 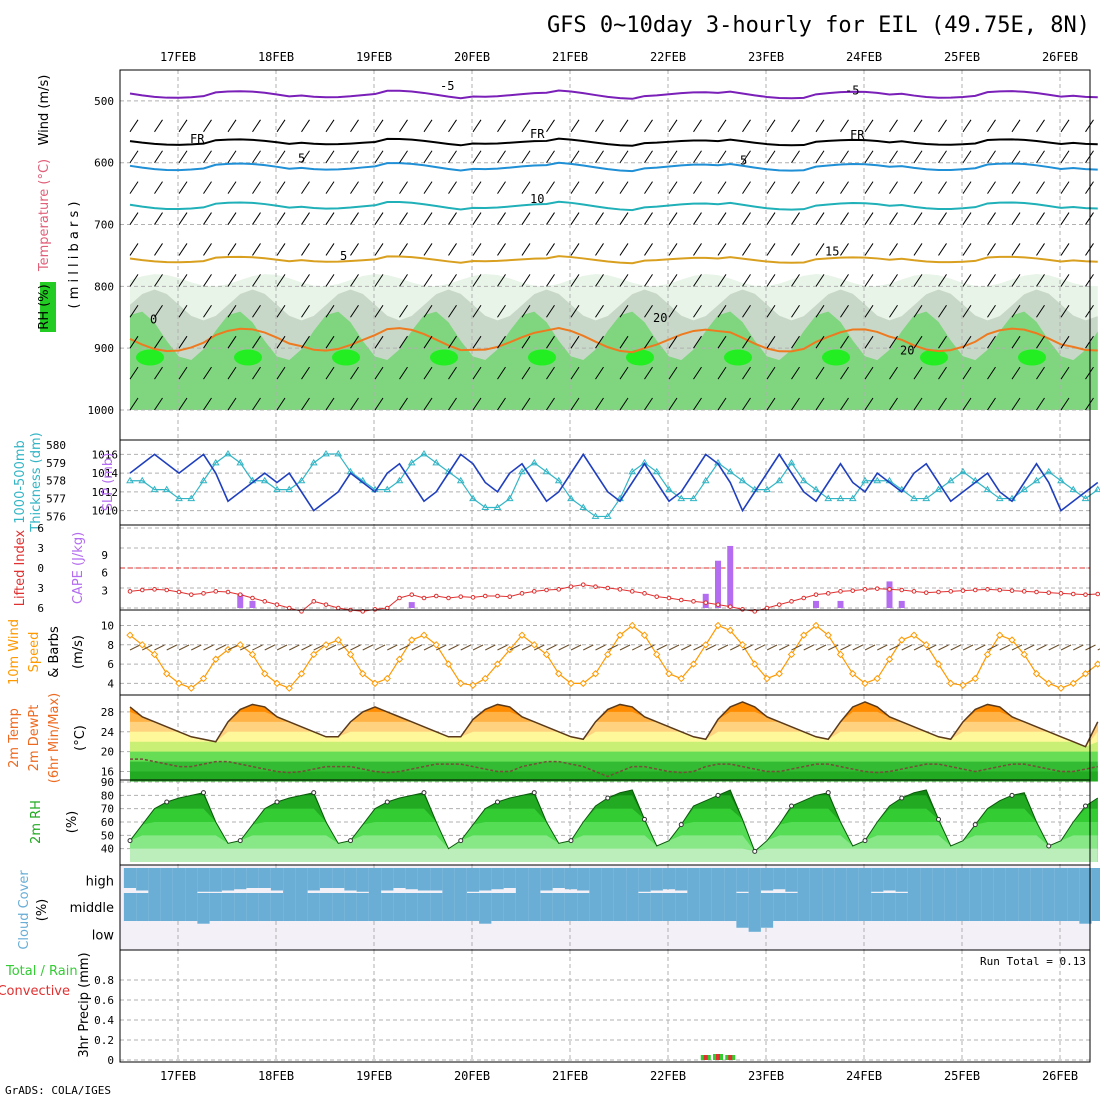 I want to click on cape-tick-label: 3, so click(x=104, y=590).